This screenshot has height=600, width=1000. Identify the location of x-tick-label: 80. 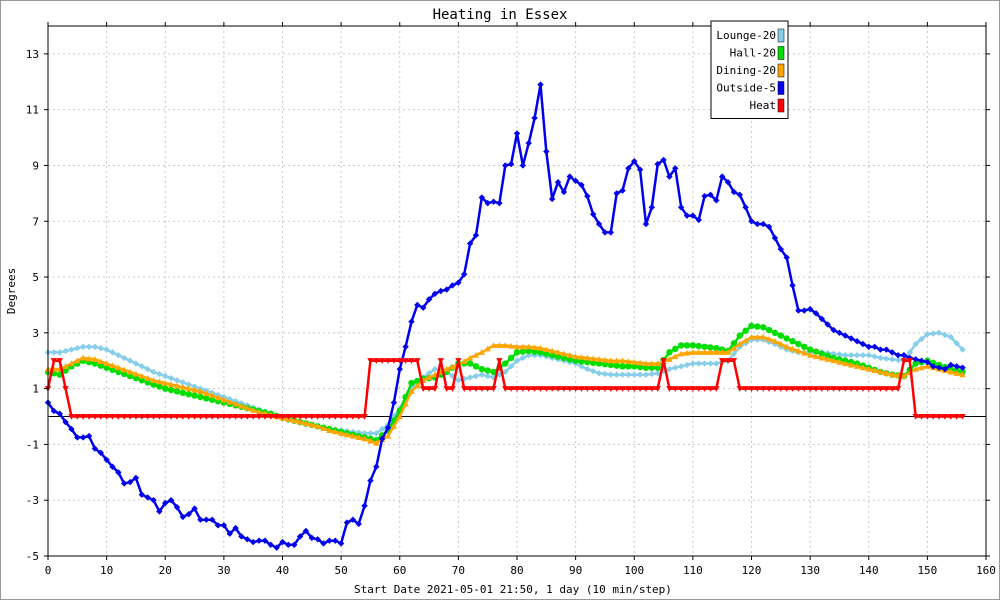
(516, 570).